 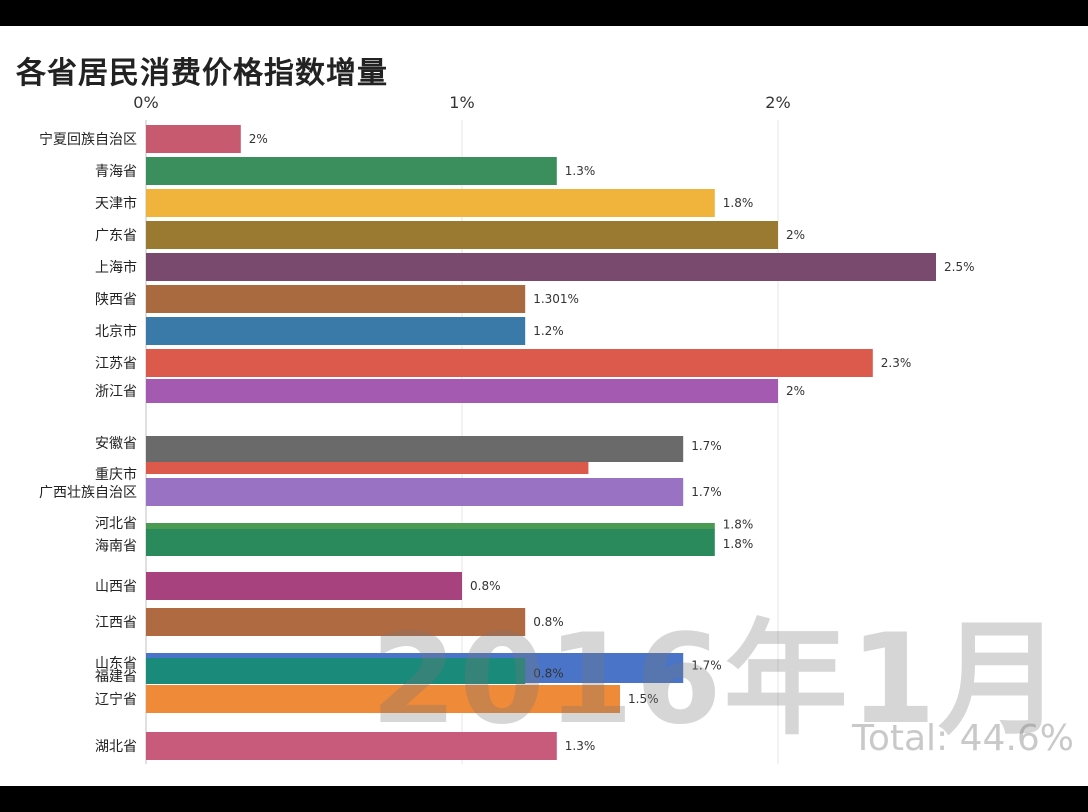 I want to click on date-watermark: 2016年1月, so click(x=717, y=680).